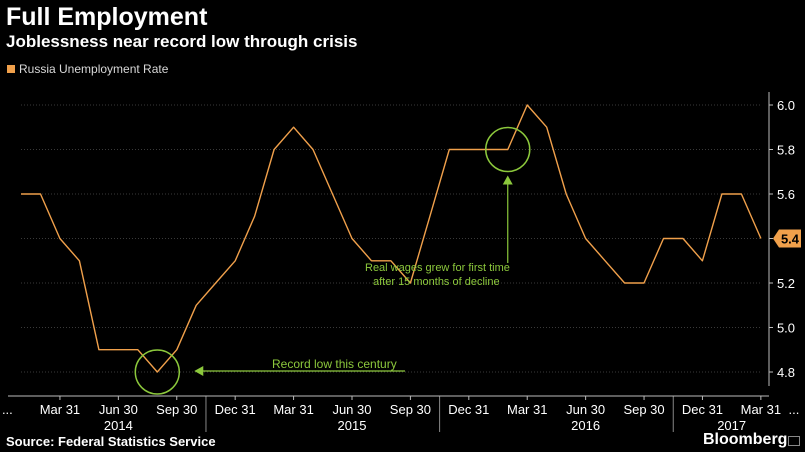 The height and width of the screenshot is (452, 805). What do you see at coordinates (786, 105) in the screenshot?
I see `y-tick-label: 6.0` at bounding box center [786, 105].